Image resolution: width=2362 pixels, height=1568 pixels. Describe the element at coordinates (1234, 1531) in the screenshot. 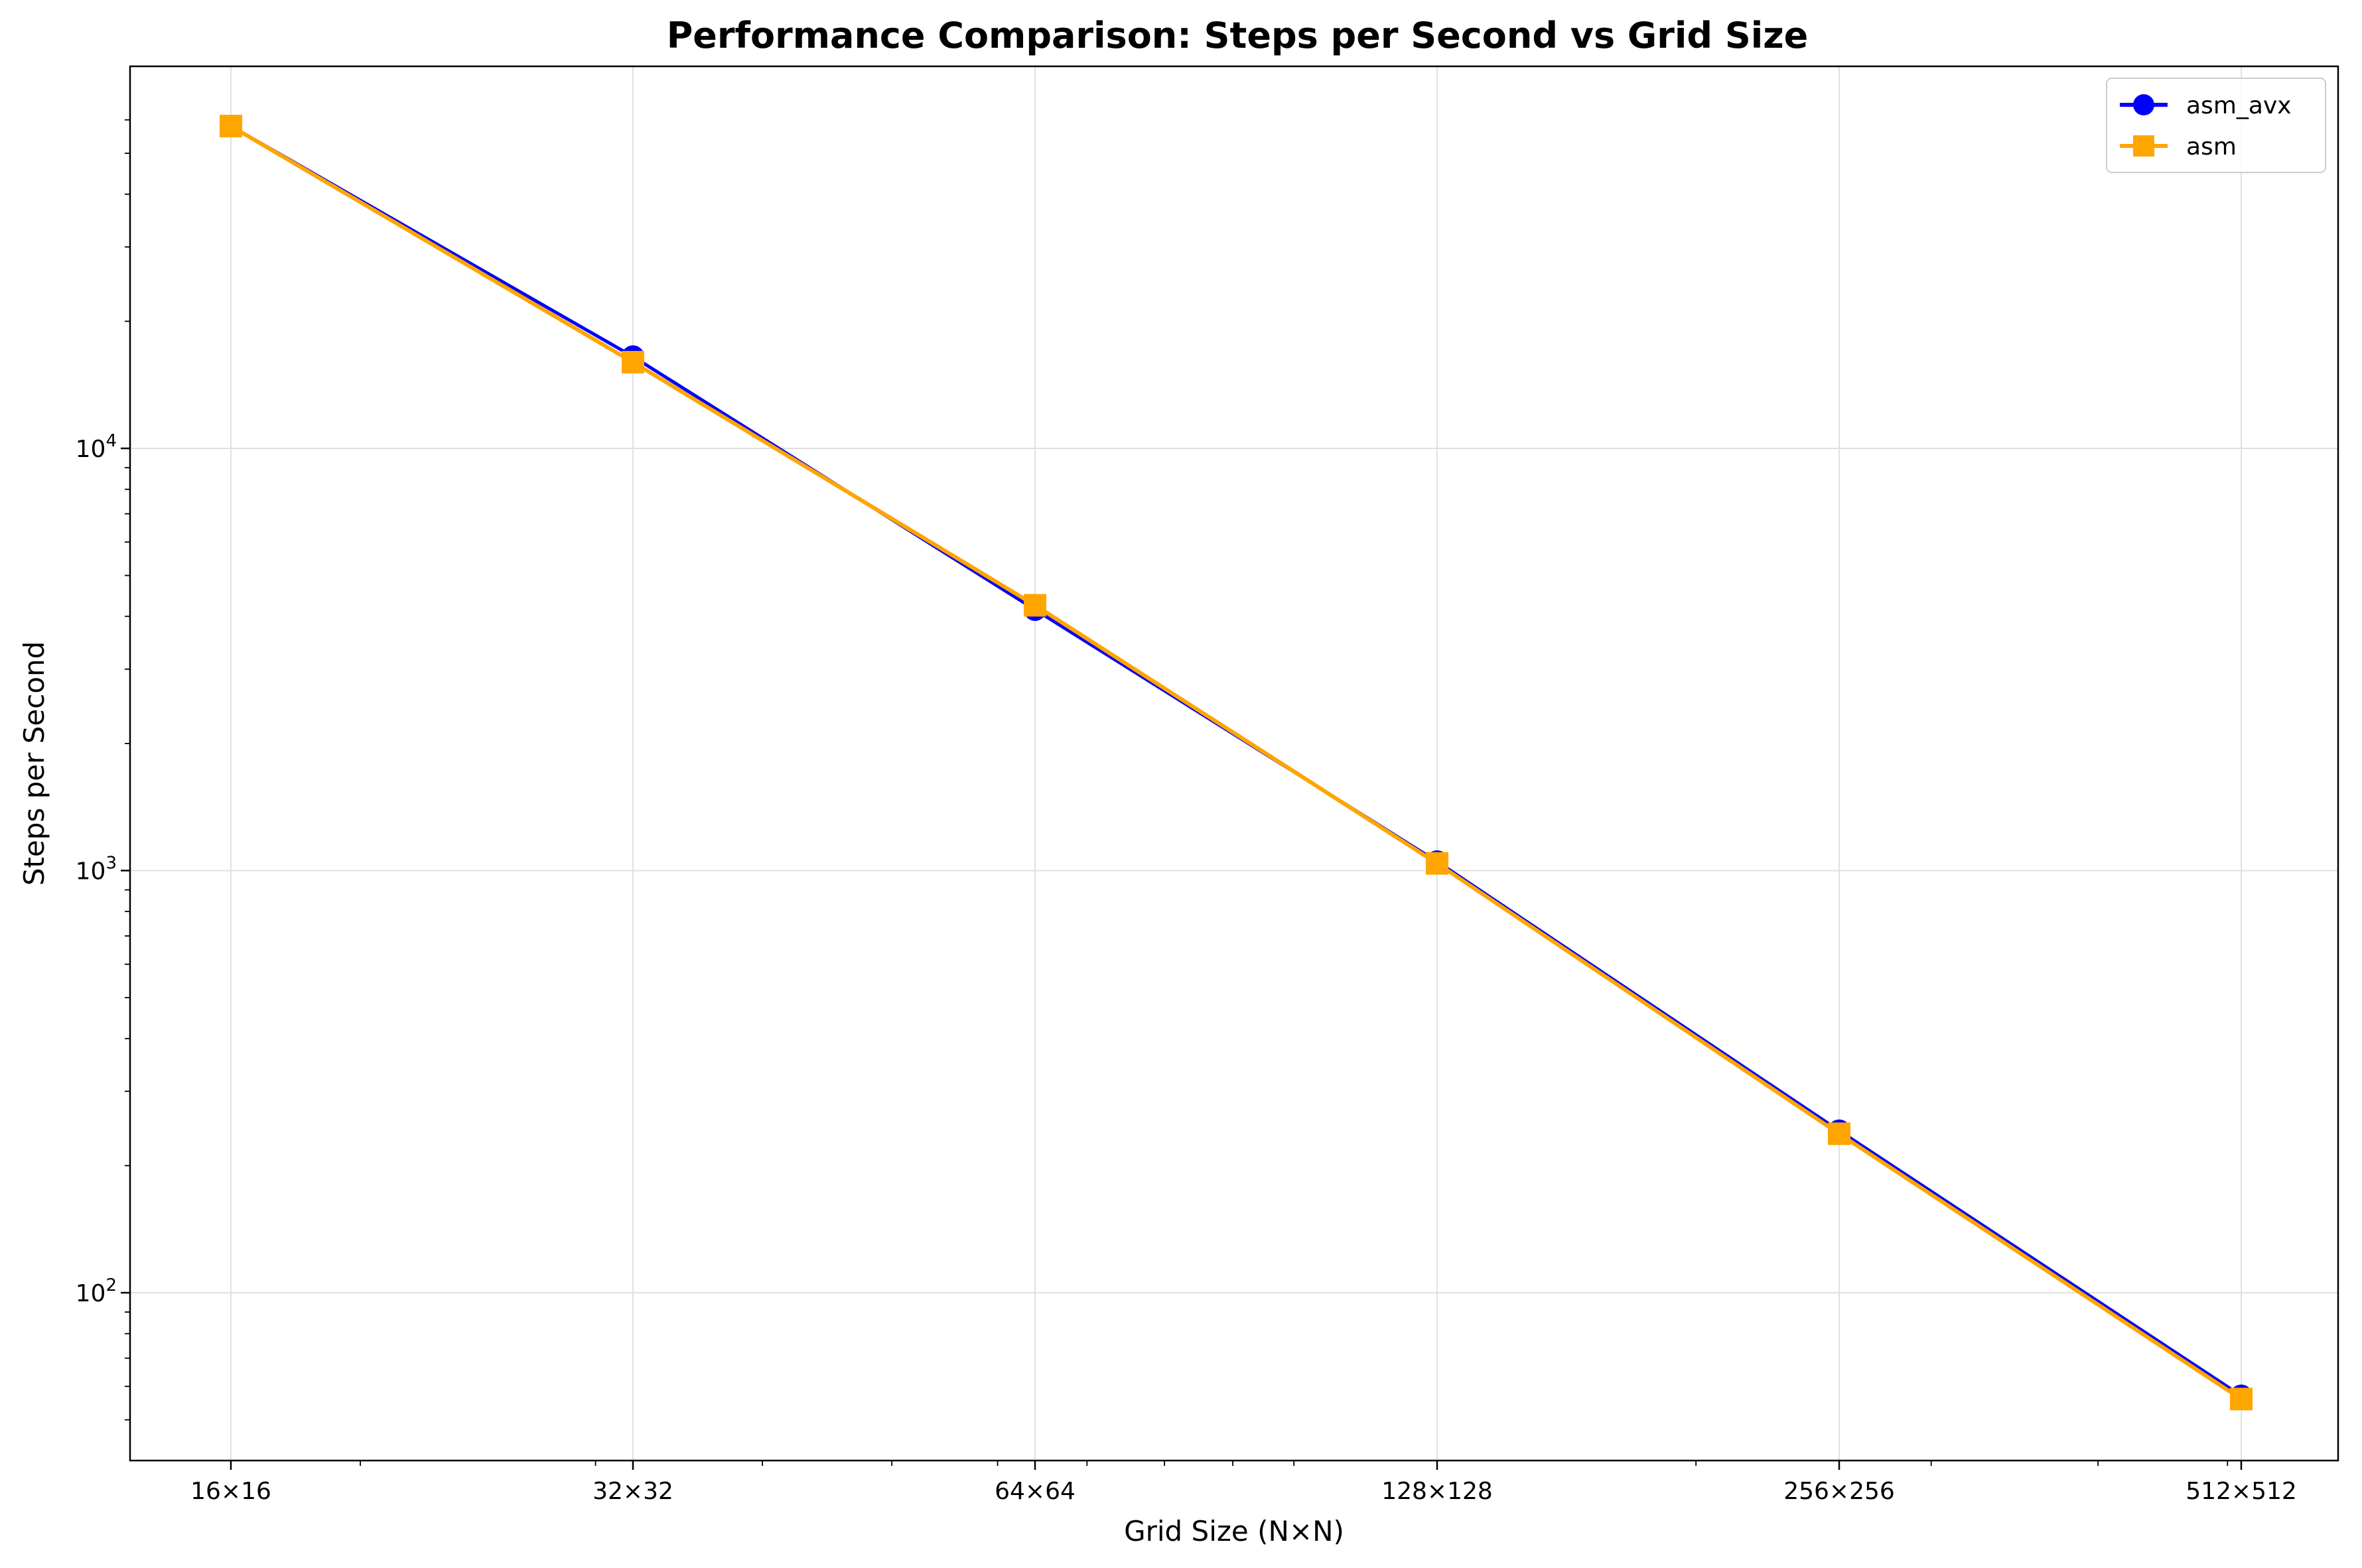

I see `x-axis-label: Grid Size (N×N)` at that location.